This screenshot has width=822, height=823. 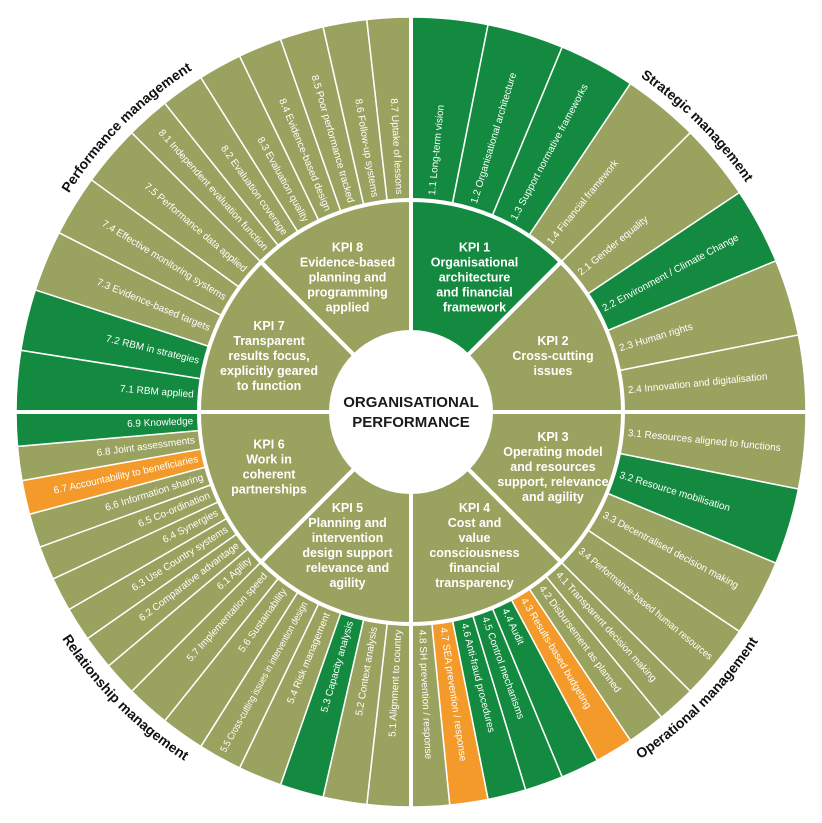 What do you see at coordinates (269, 371) in the screenshot?
I see `kpi-7-label-line: explicitly geared` at bounding box center [269, 371].